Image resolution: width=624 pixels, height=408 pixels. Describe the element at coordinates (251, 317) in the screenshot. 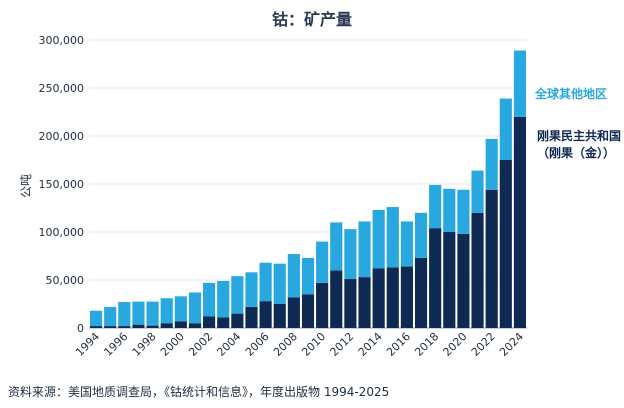

I see `bar-drc-2005` at that location.